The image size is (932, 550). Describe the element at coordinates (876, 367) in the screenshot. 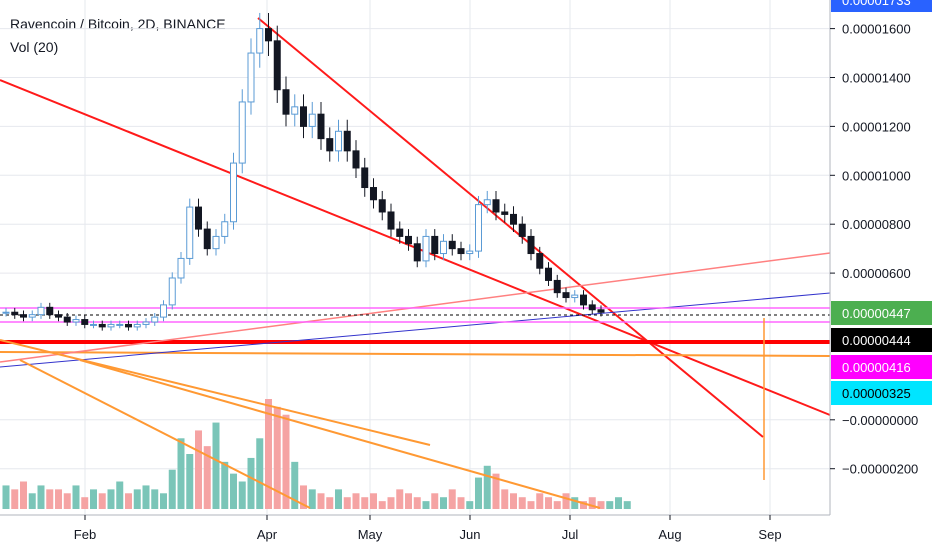

I see `price-tag-label: 0.00000416` at that location.